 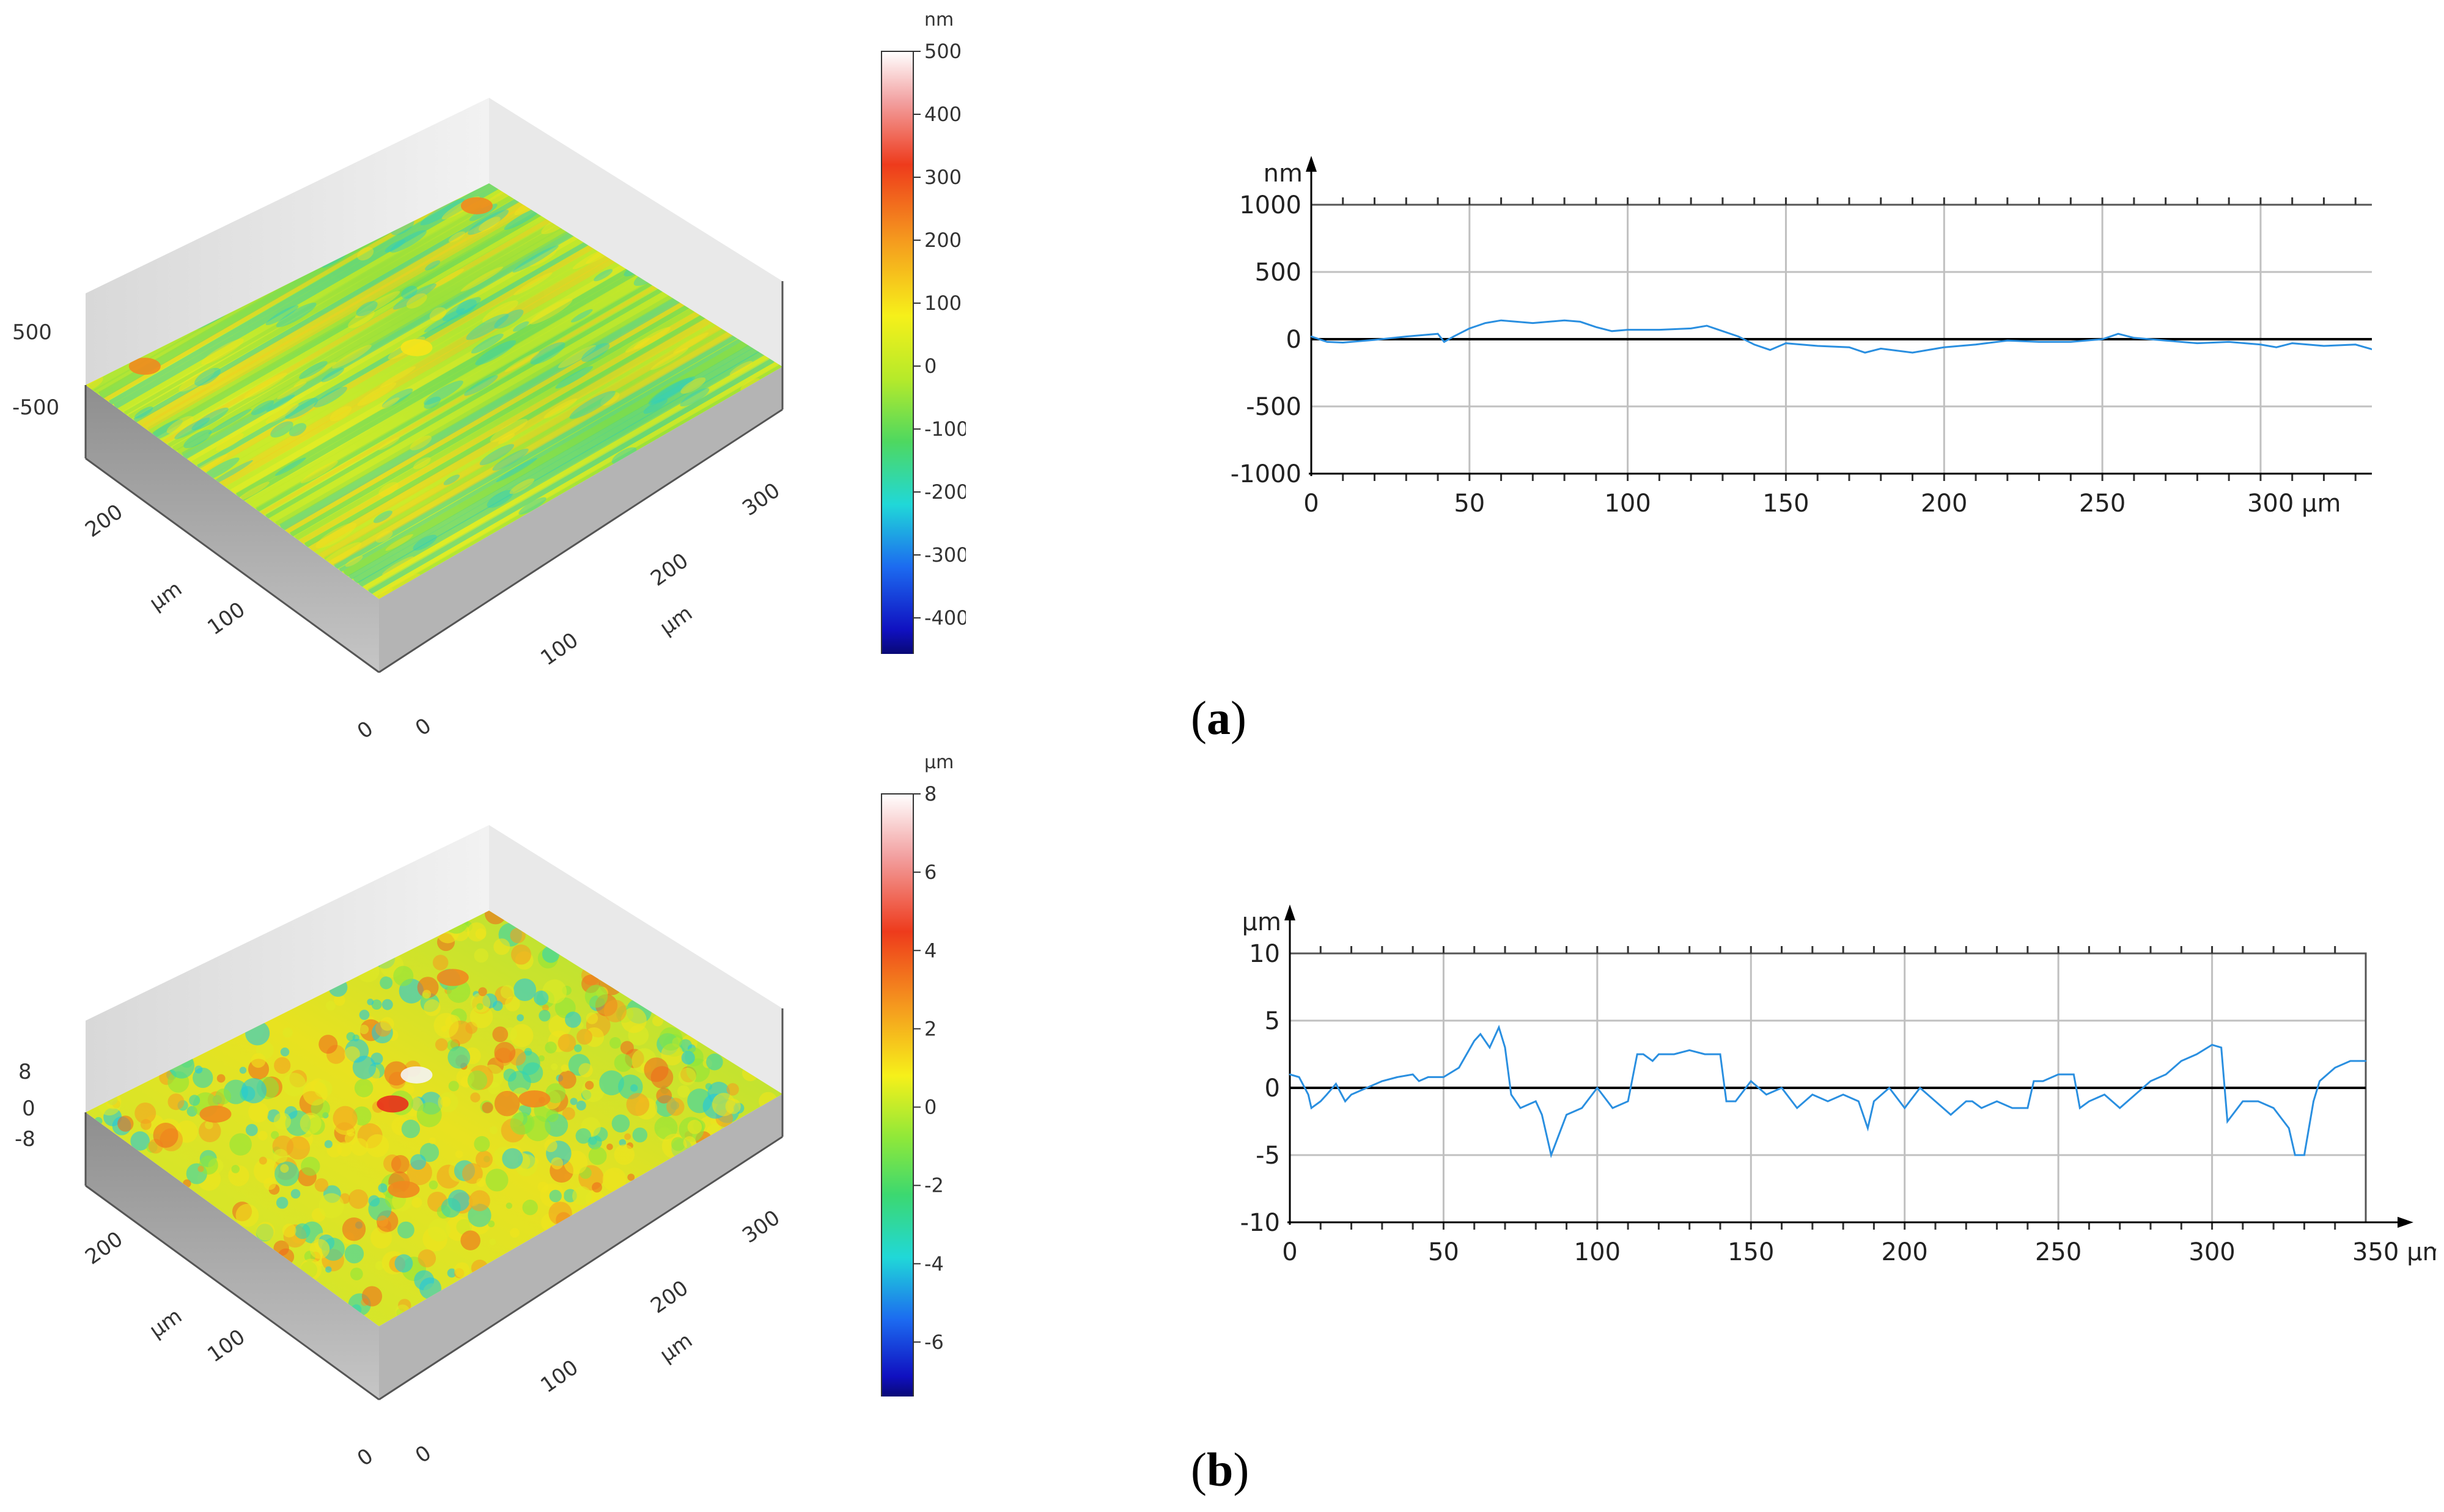 I want to click on back-wall-left, so click(x=287, y=241).